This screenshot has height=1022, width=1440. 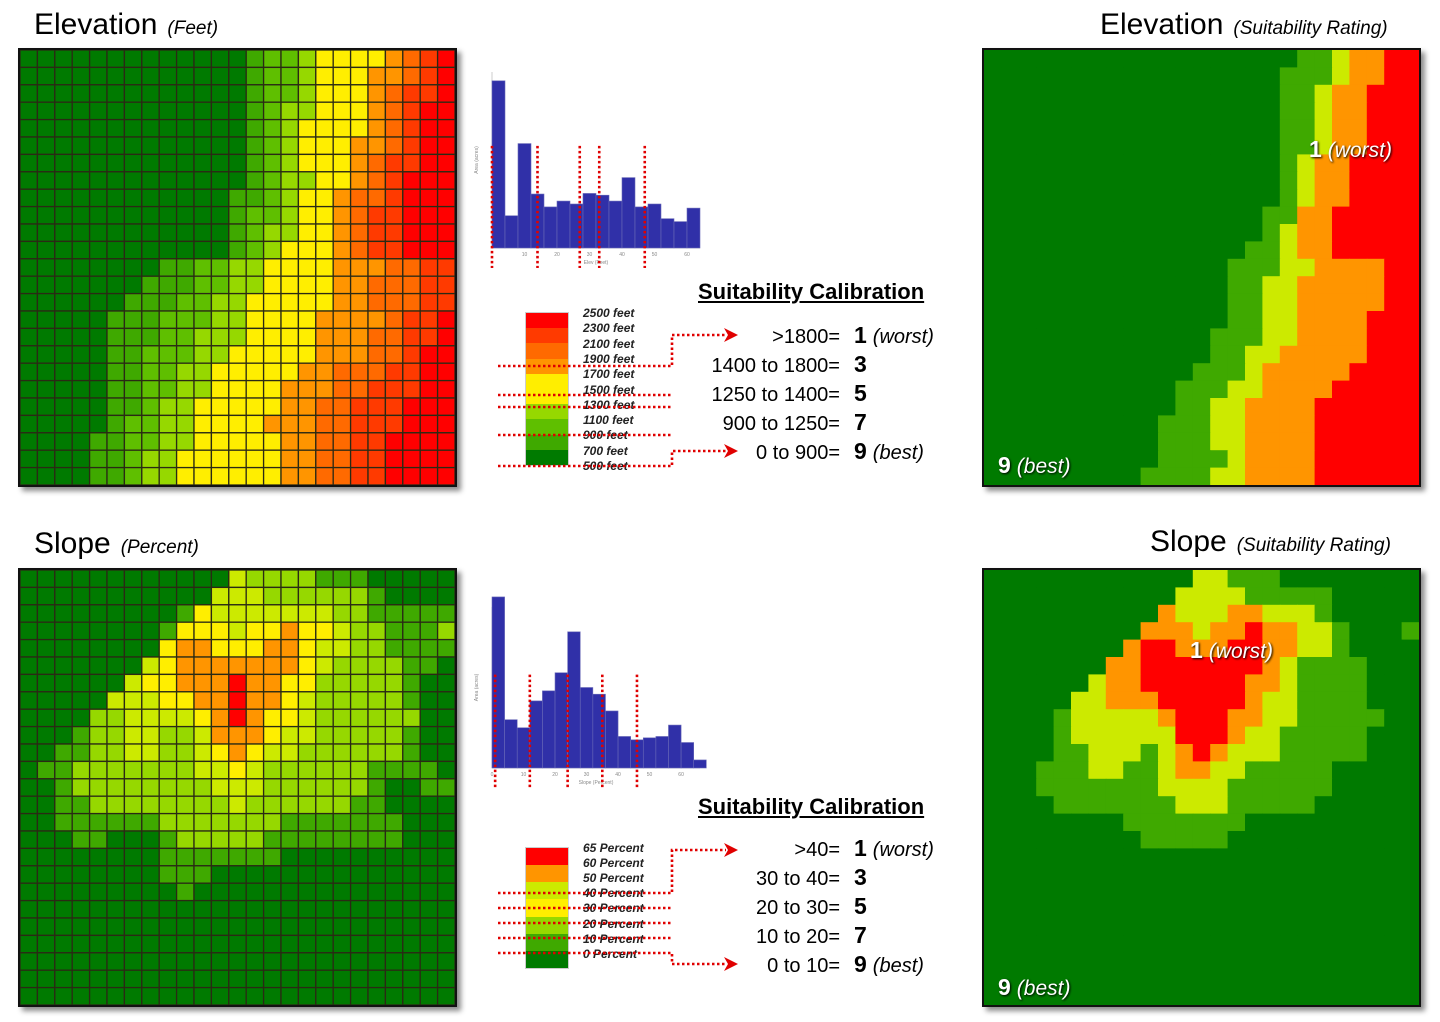 I want to click on slope-legend-label: 65 Percent, so click(x=613, y=848).